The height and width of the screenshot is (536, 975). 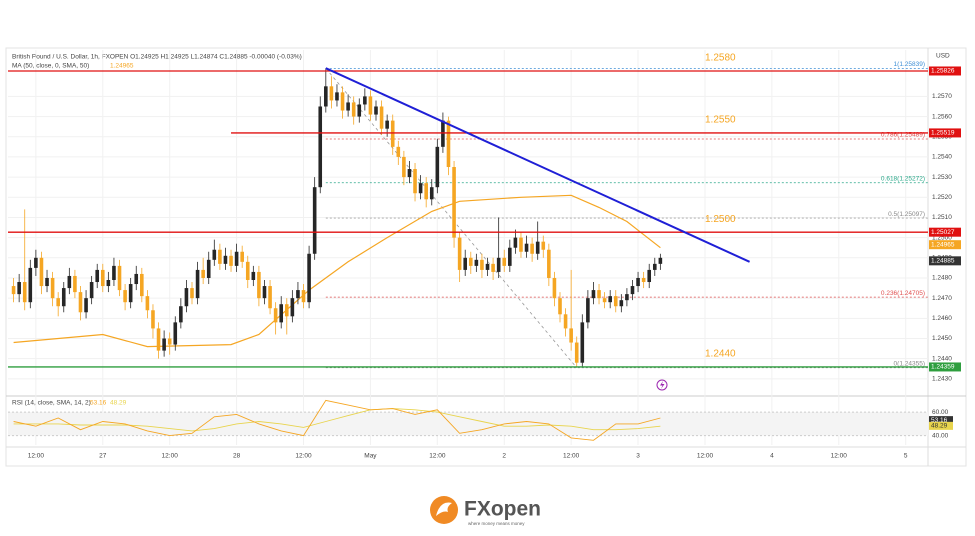 I want to click on level-annotation: 1.2580, so click(x=720, y=58).